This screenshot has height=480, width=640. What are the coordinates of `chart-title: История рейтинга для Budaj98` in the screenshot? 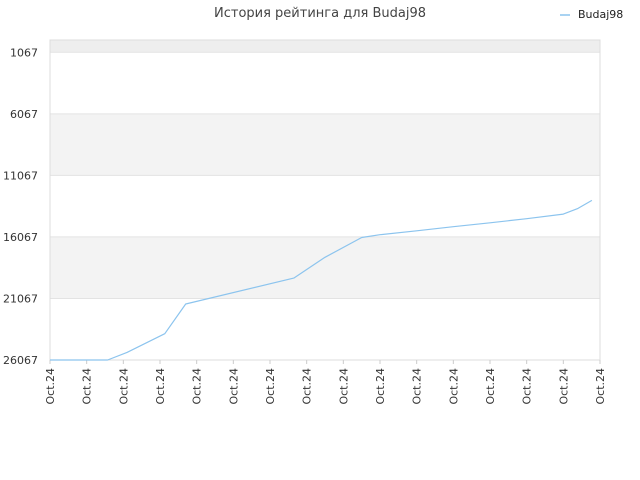 It's located at (320, 13).